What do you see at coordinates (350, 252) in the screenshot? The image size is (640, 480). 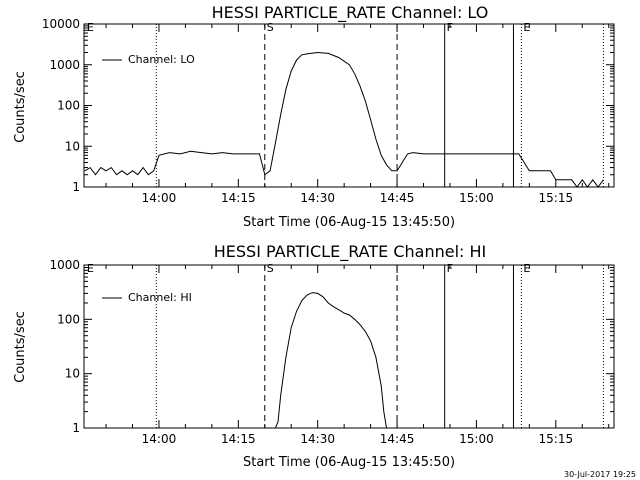 I see `chart-title: HESSI PARTICLE_RATE Channel: HI` at bounding box center [350, 252].